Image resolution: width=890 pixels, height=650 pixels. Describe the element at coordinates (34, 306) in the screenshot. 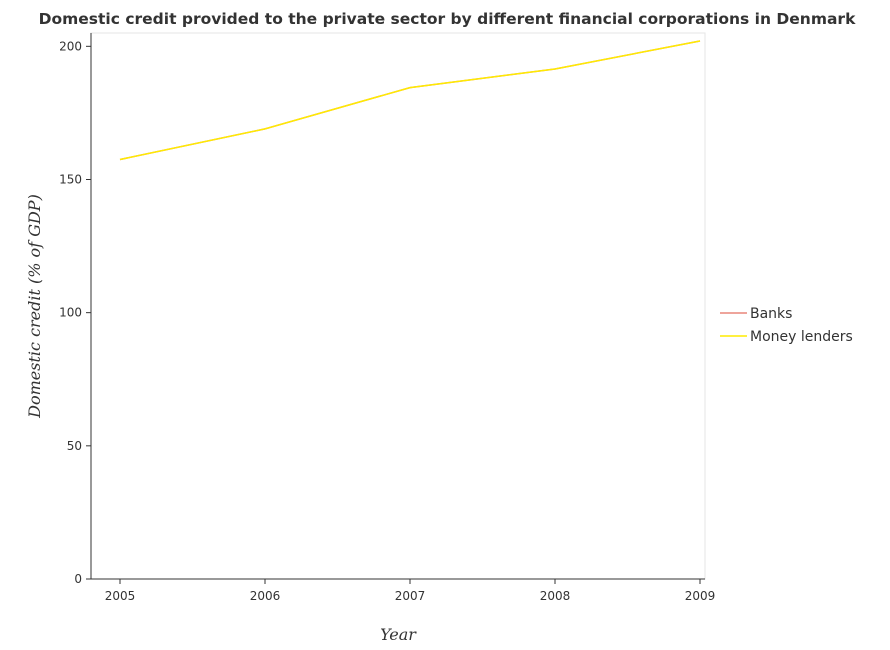

I see `y-axis-title: Domestic credit (% of GDP)` at that location.